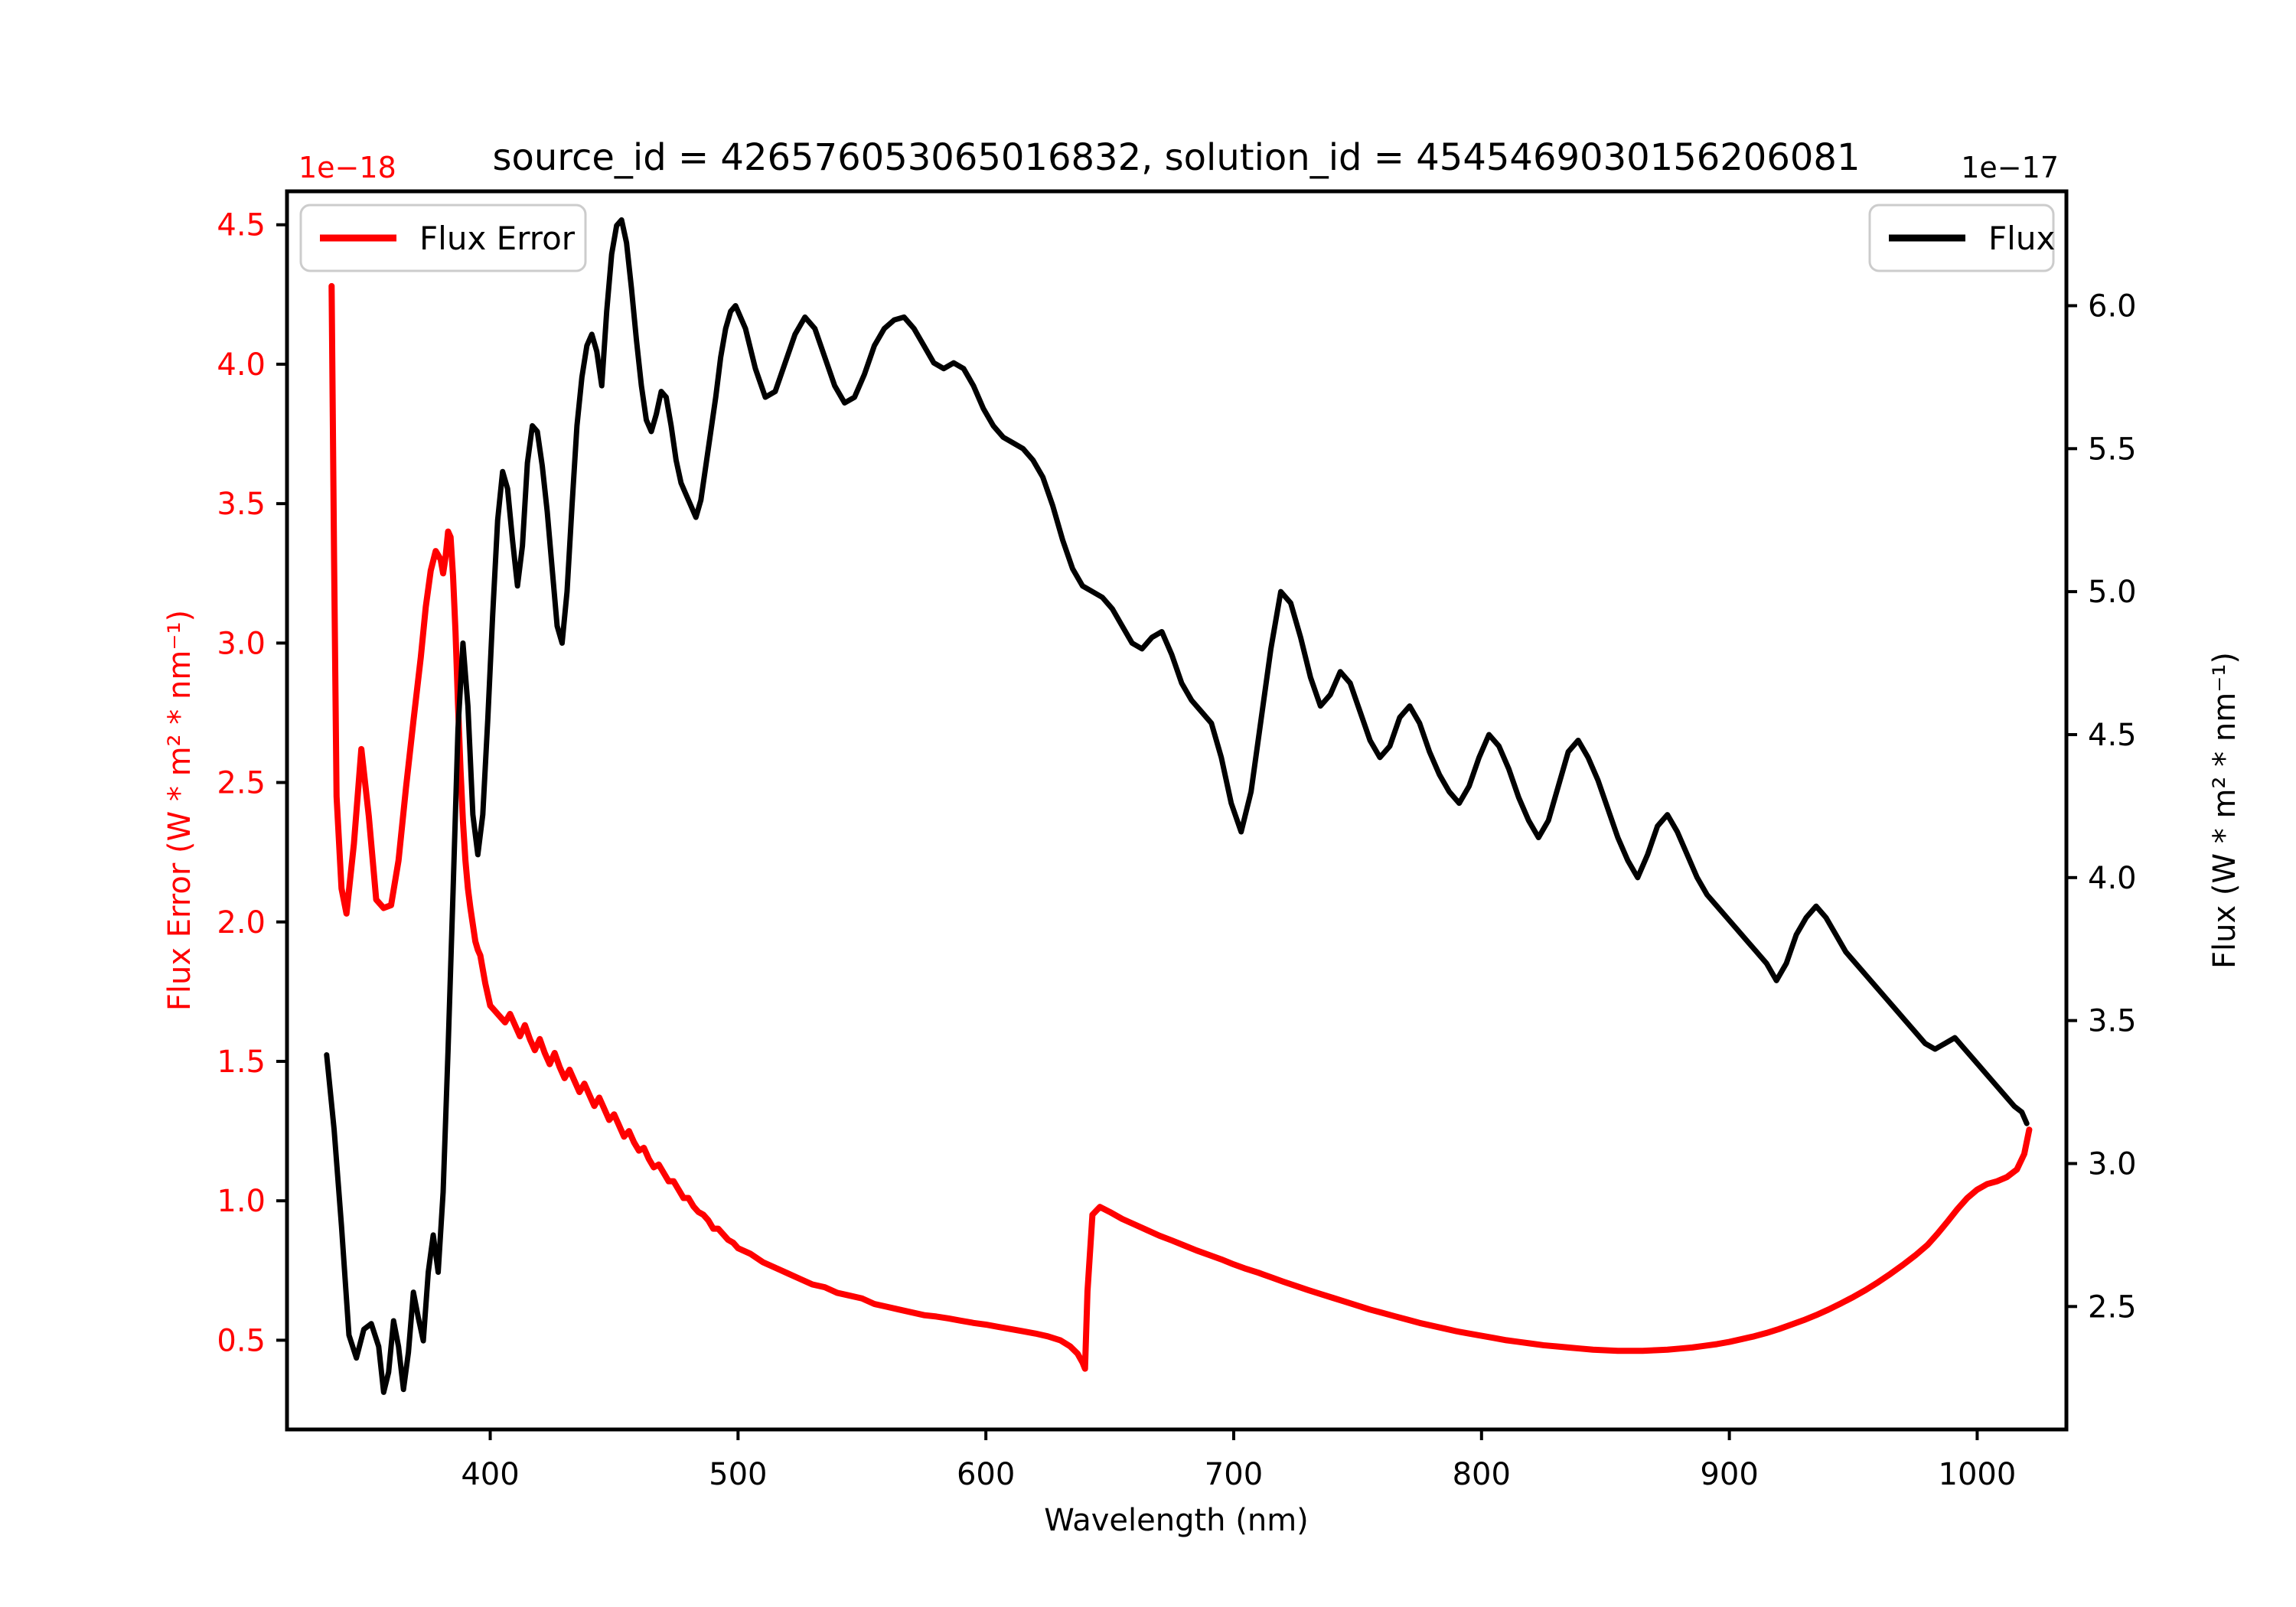  What do you see at coordinates (2112, 1307) in the screenshot?
I see `y-right-tick-label: 2.5` at bounding box center [2112, 1307].